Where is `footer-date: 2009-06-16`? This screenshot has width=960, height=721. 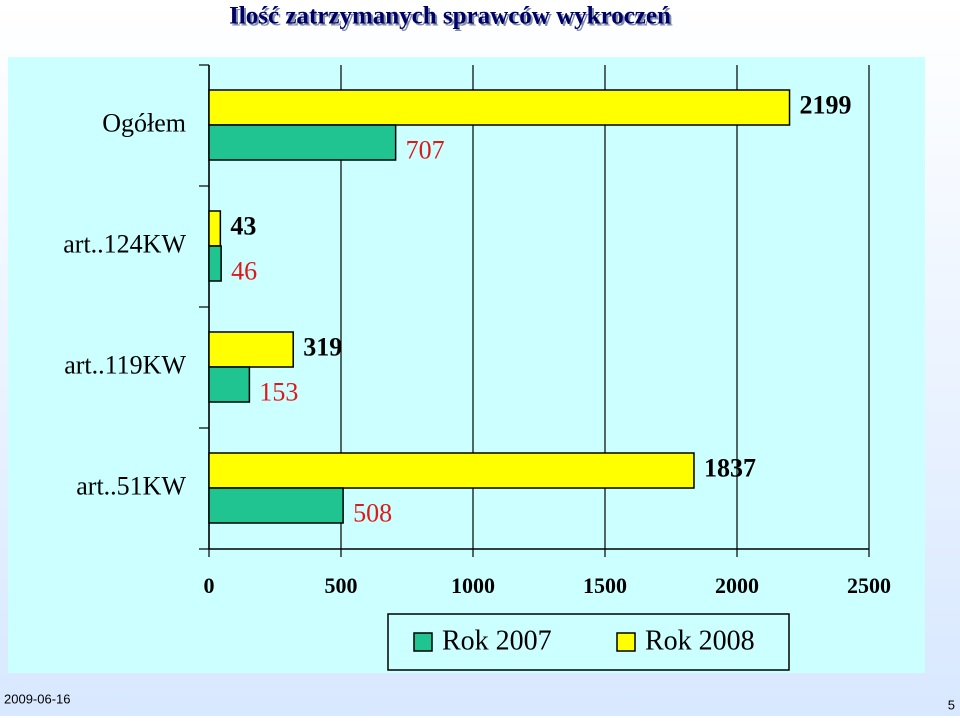
footer-date: 2009-06-16 is located at coordinates (37, 698).